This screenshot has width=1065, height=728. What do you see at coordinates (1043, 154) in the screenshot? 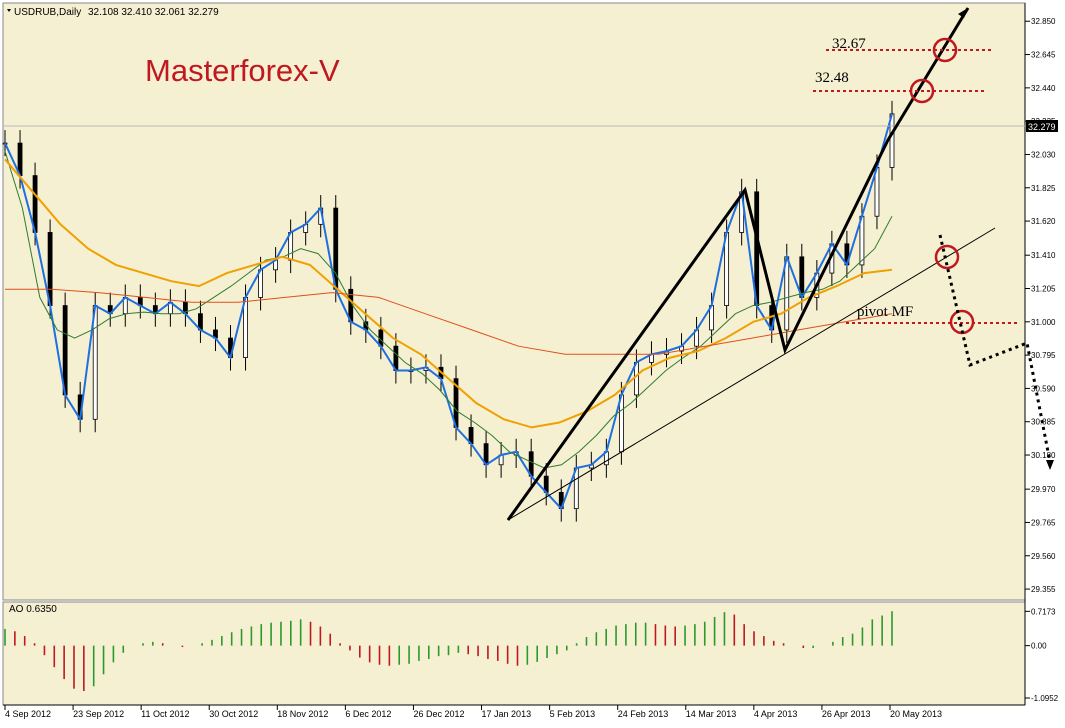
I see `y-tick-label: 32.030` at bounding box center [1043, 154].